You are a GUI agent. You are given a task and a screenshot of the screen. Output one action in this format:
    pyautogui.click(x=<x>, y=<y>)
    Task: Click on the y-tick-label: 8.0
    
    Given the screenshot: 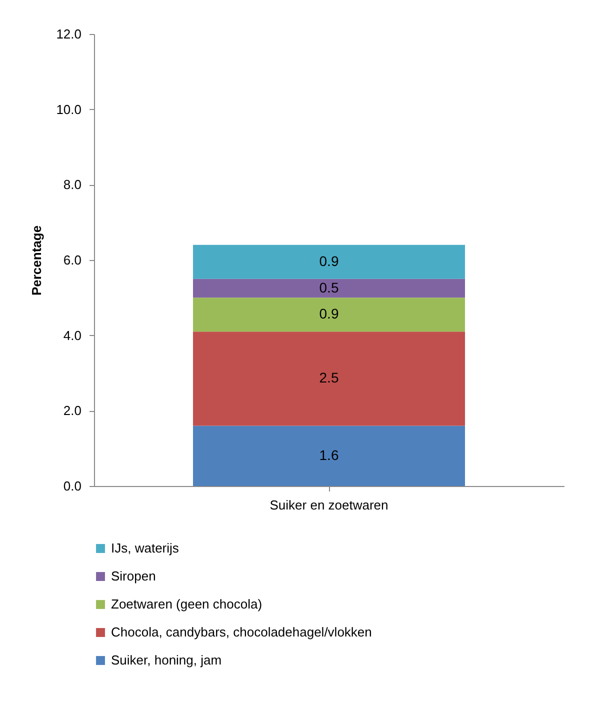 What is the action you would take?
    pyautogui.click(x=72, y=184)
    